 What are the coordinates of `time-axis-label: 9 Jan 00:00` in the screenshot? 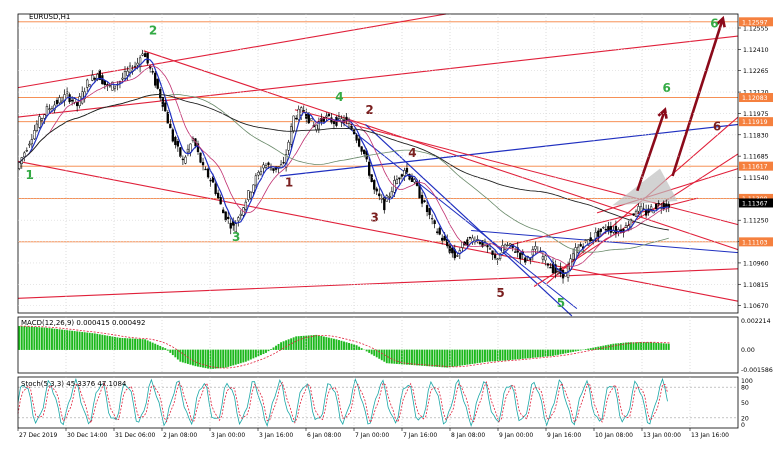 It's located at (516, 435).